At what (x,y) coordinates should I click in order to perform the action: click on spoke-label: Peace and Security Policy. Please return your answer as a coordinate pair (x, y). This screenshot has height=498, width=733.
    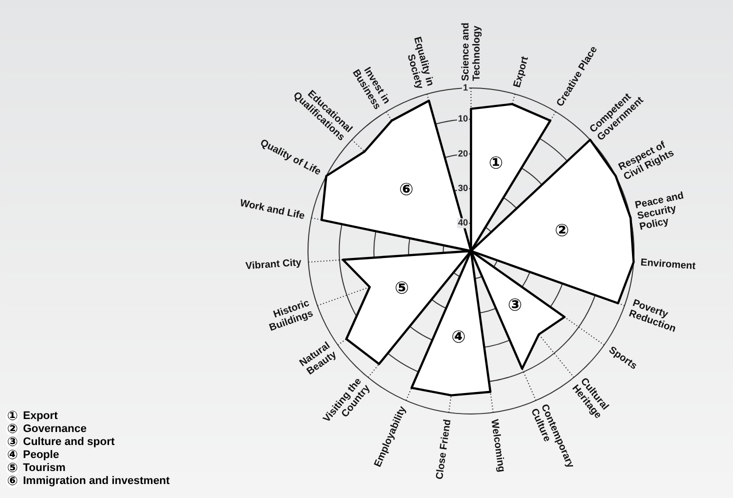
    Looking at the image, I should click on (659, 211).